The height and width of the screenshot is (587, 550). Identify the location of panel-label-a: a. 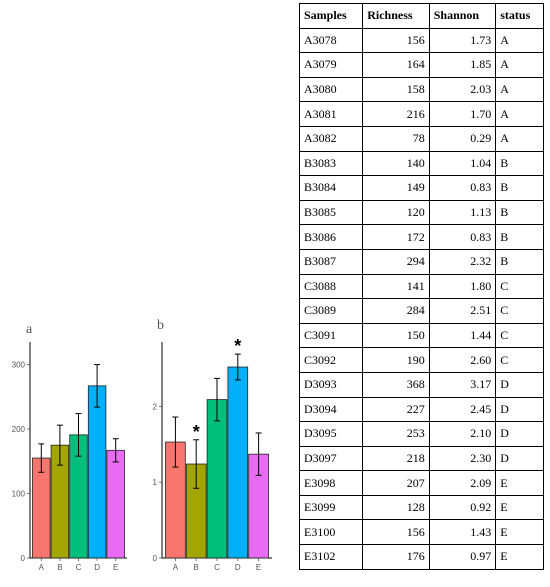
(29, 329).